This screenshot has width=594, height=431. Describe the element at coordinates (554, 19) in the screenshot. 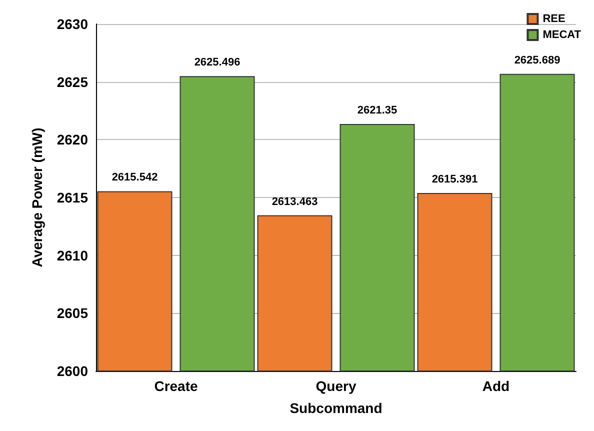

I see `legend-label: REE` at that location.